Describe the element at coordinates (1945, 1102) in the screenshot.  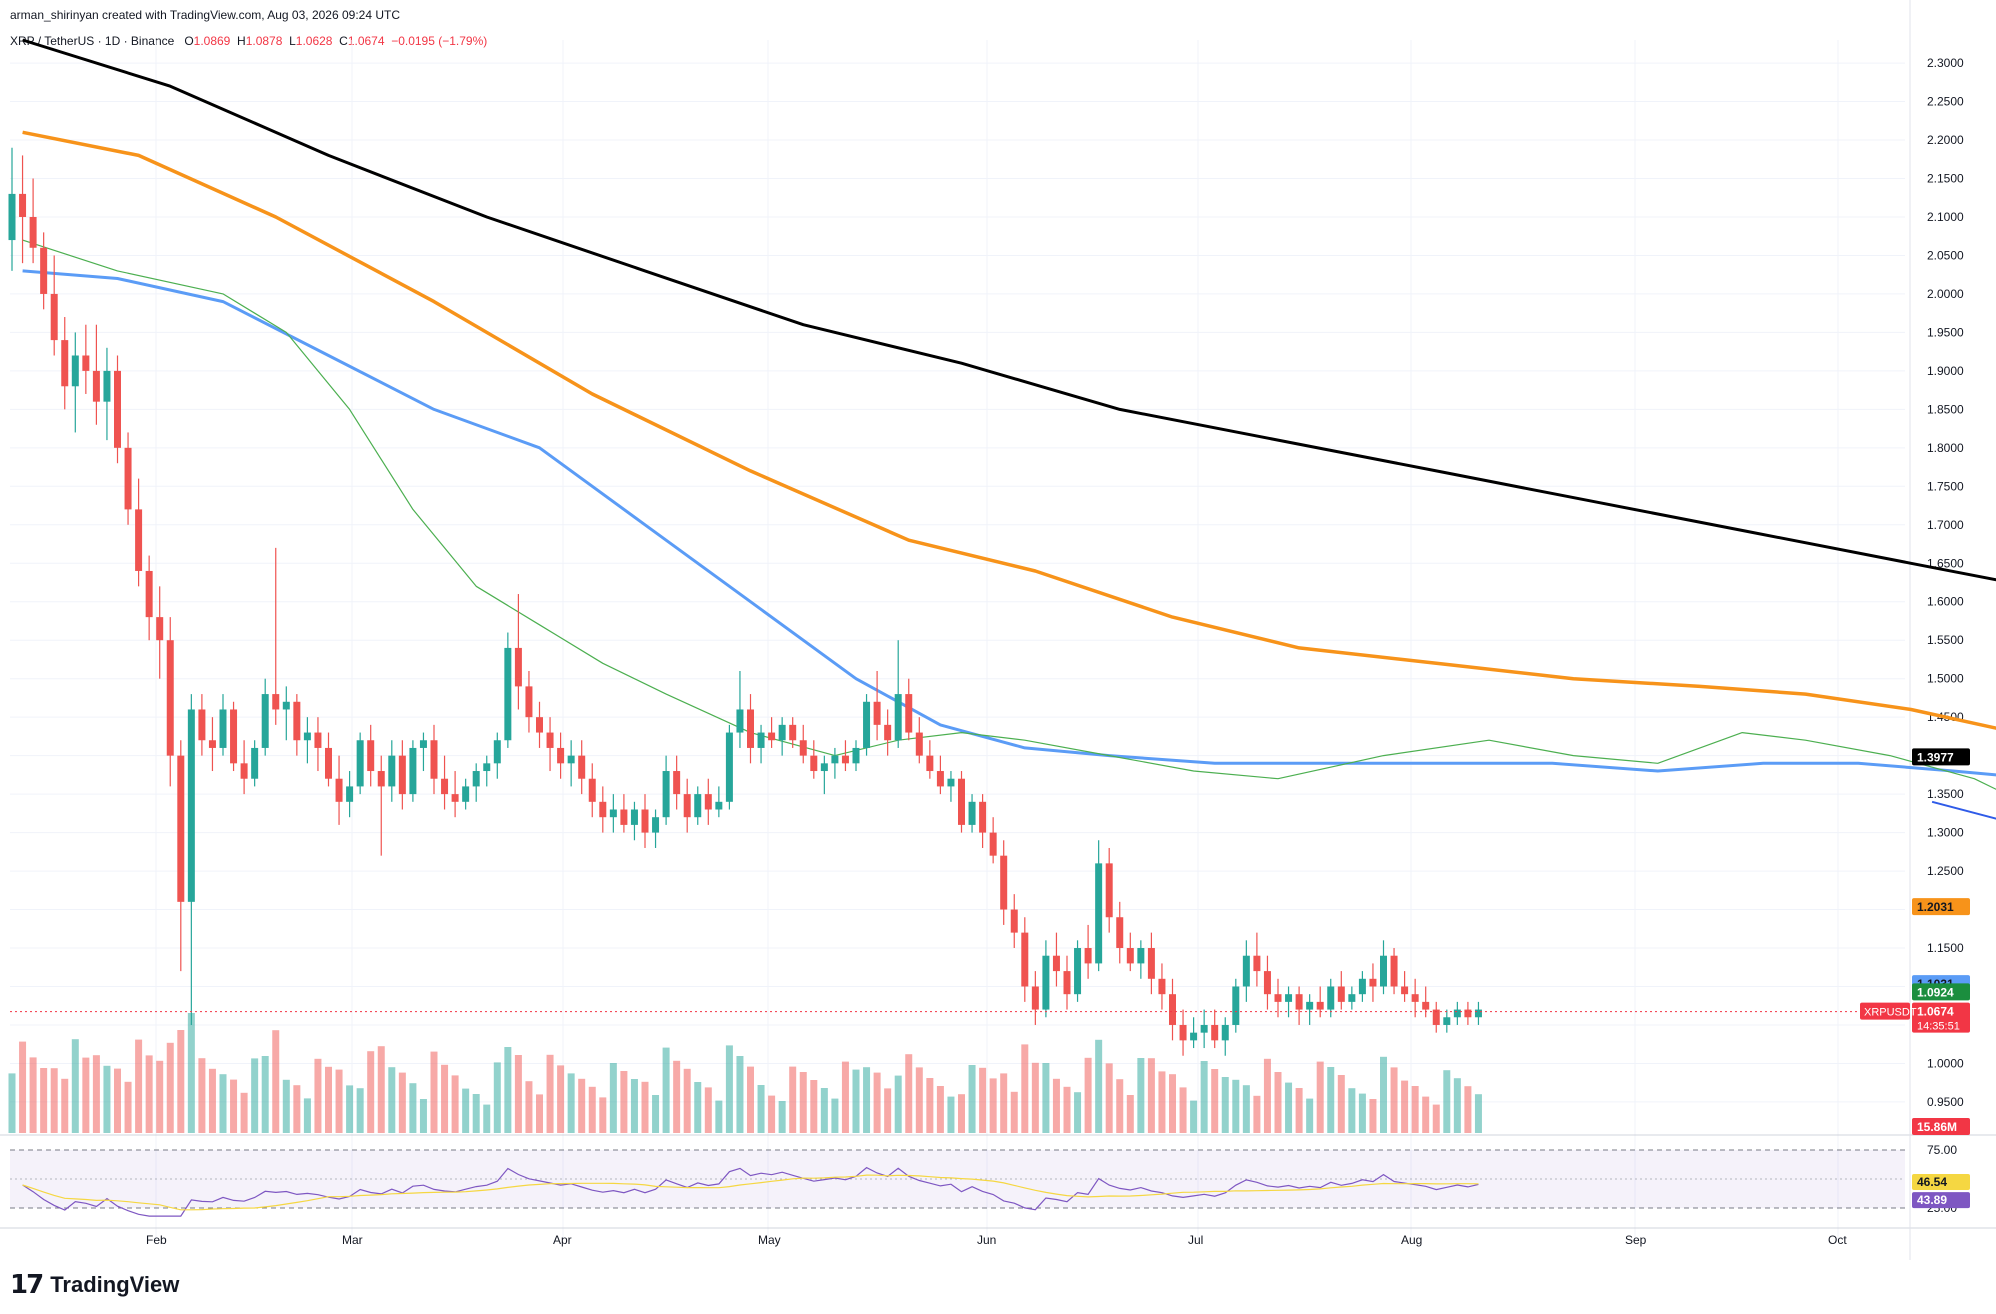
I see `y-tick-label: 0.9500` at that location.